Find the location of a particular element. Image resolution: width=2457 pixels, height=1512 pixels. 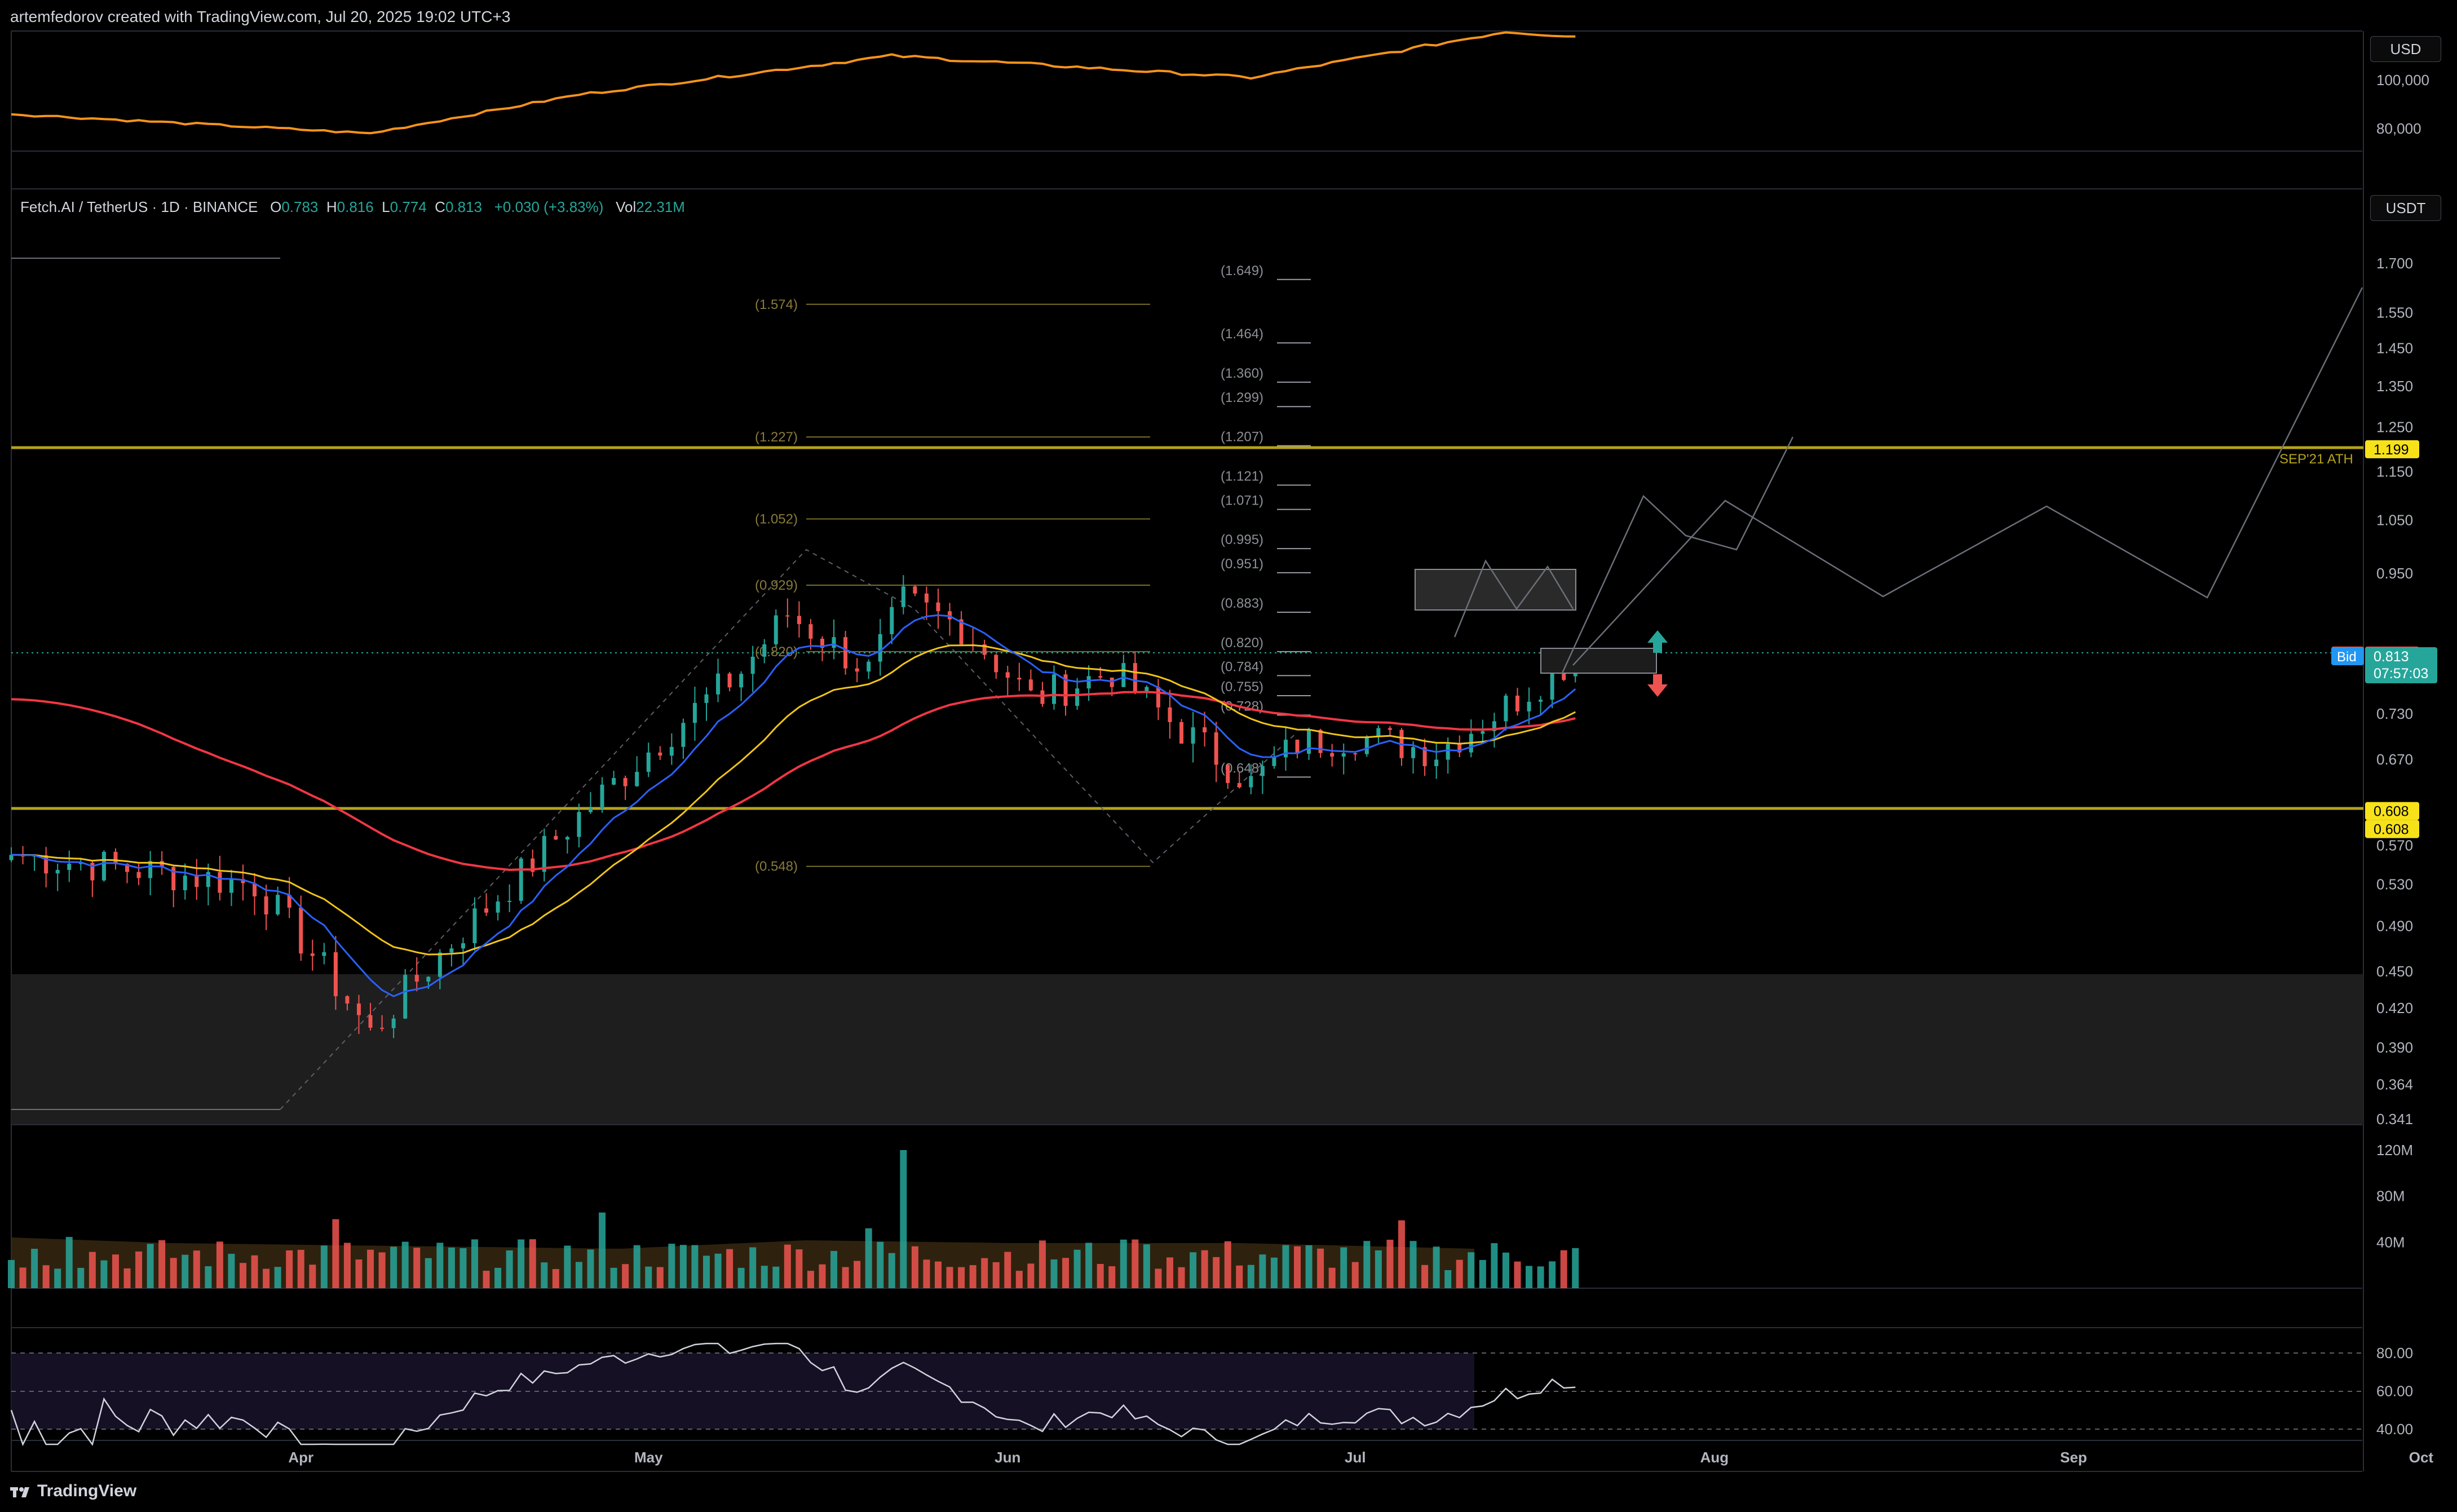

tradingview-logo: TradingView is located at coordinates (73, 1491).